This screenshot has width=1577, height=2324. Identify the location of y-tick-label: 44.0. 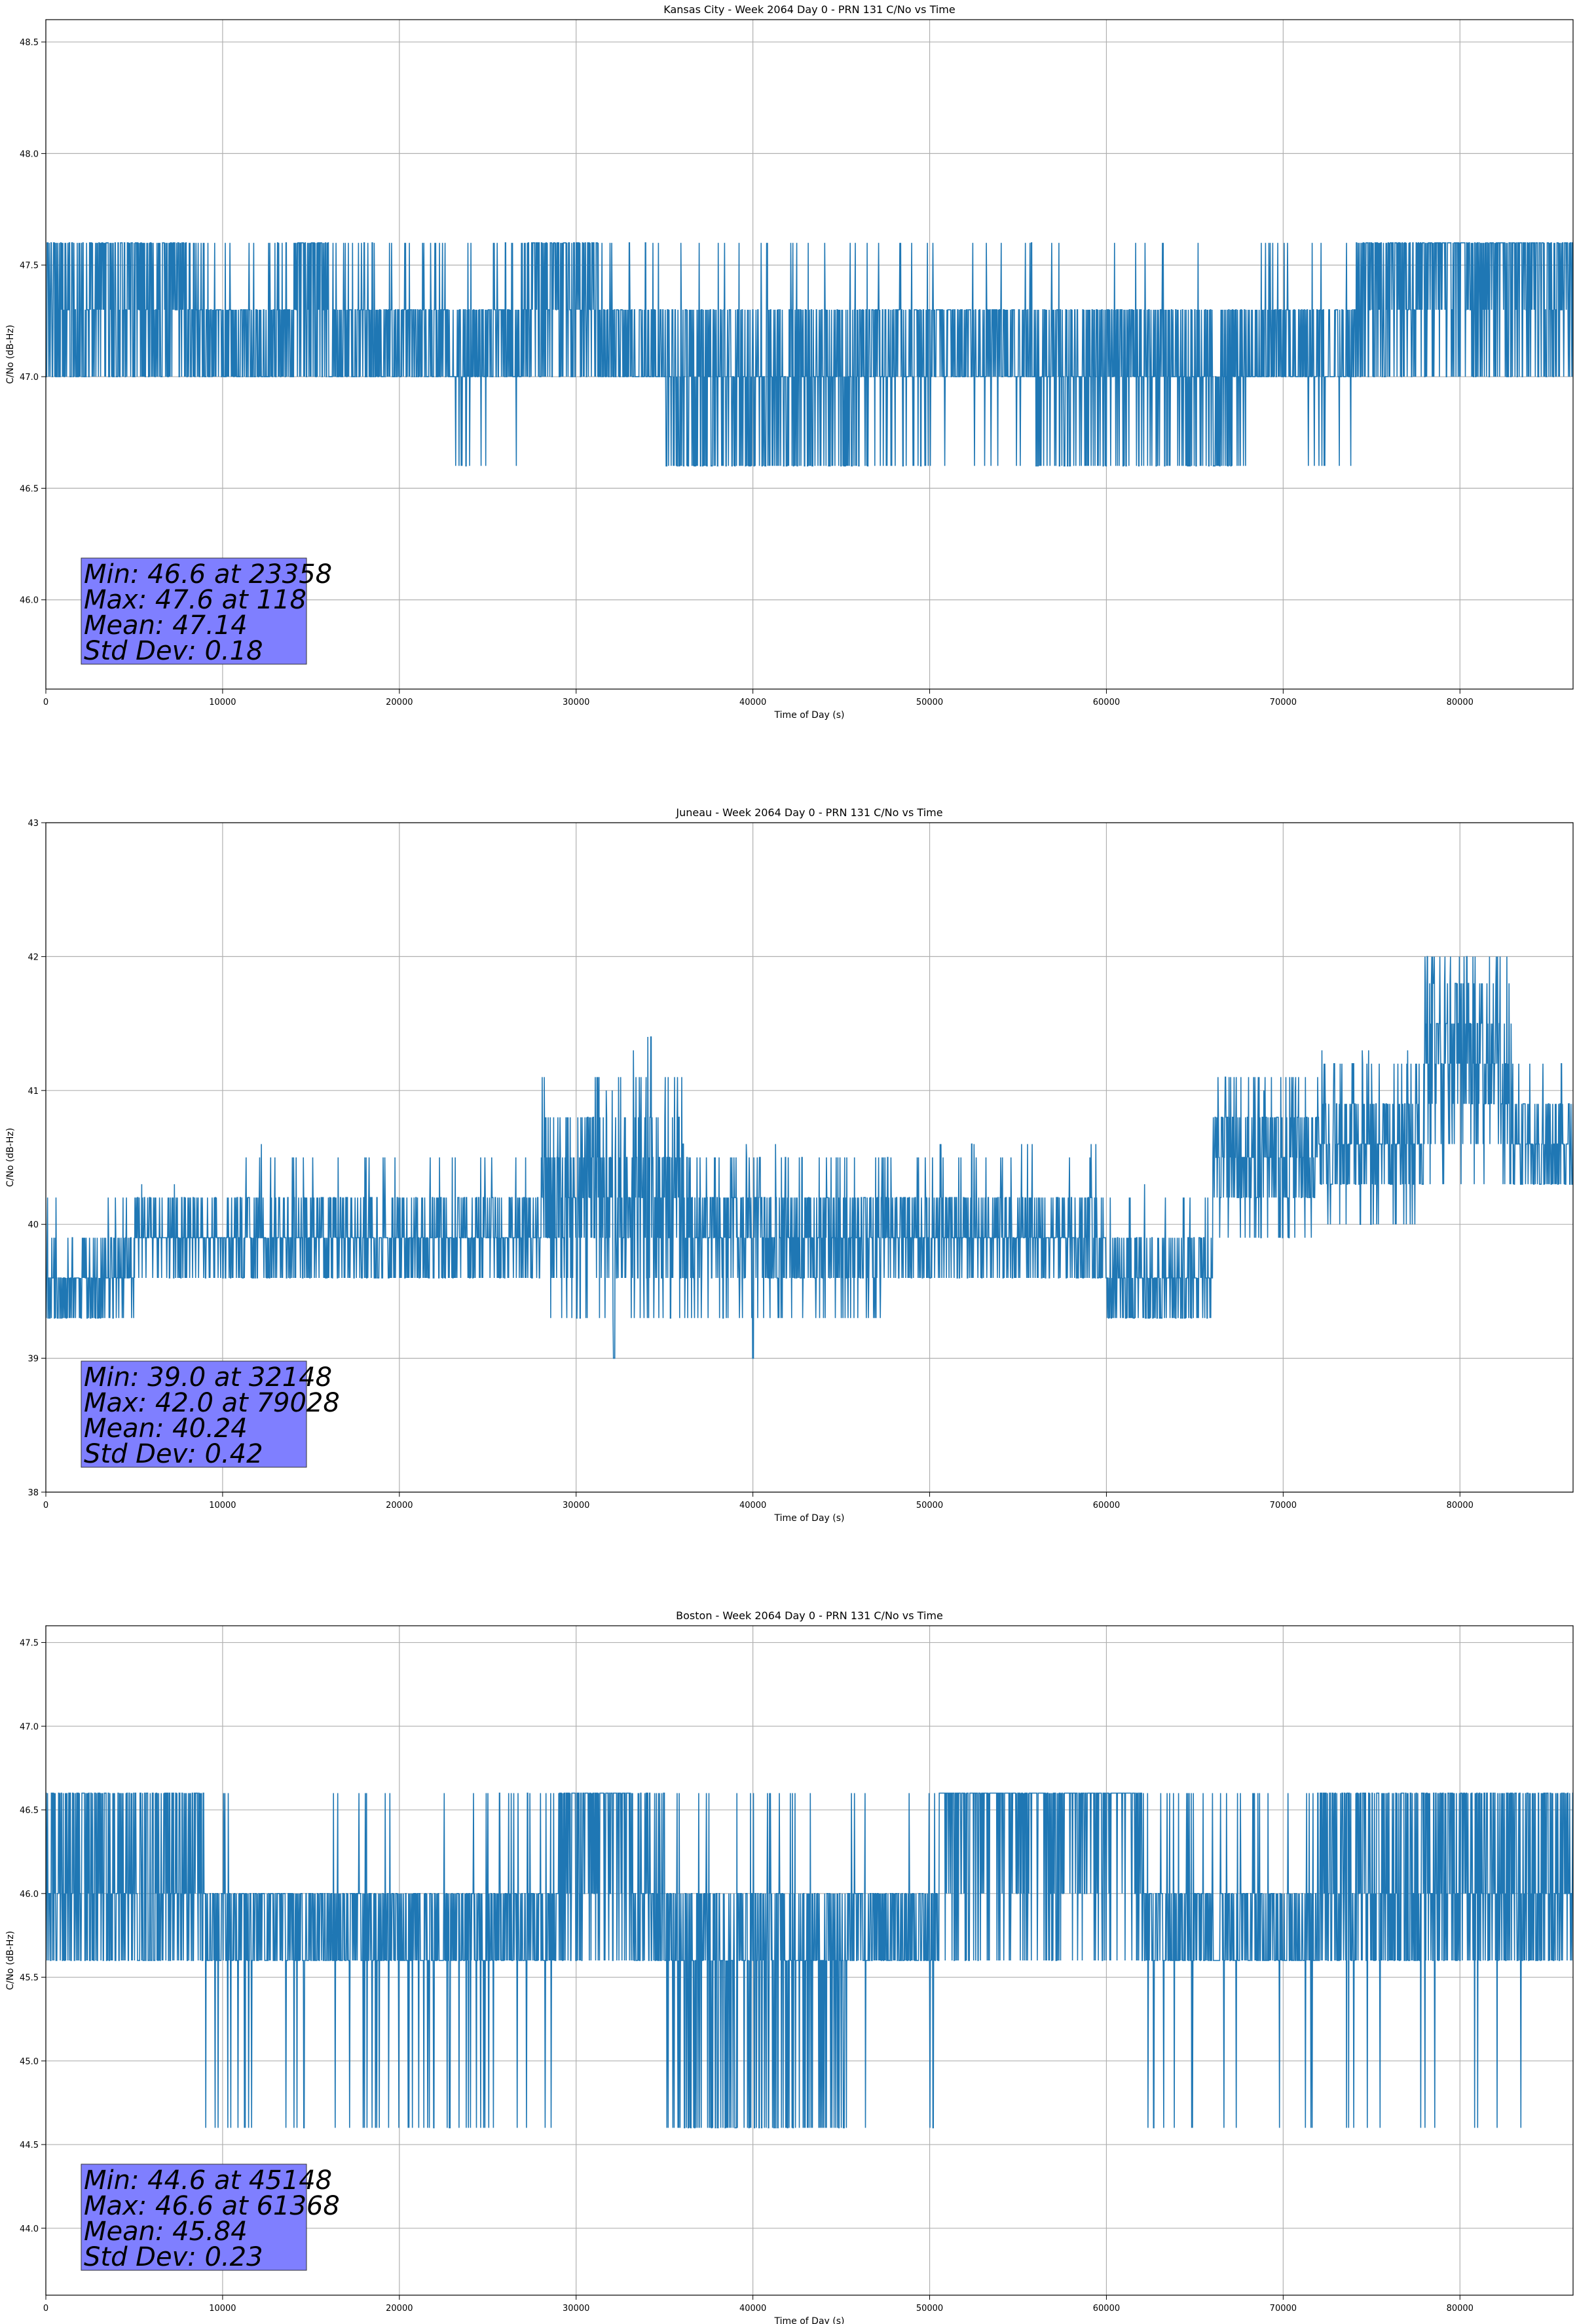
(29, 2229).